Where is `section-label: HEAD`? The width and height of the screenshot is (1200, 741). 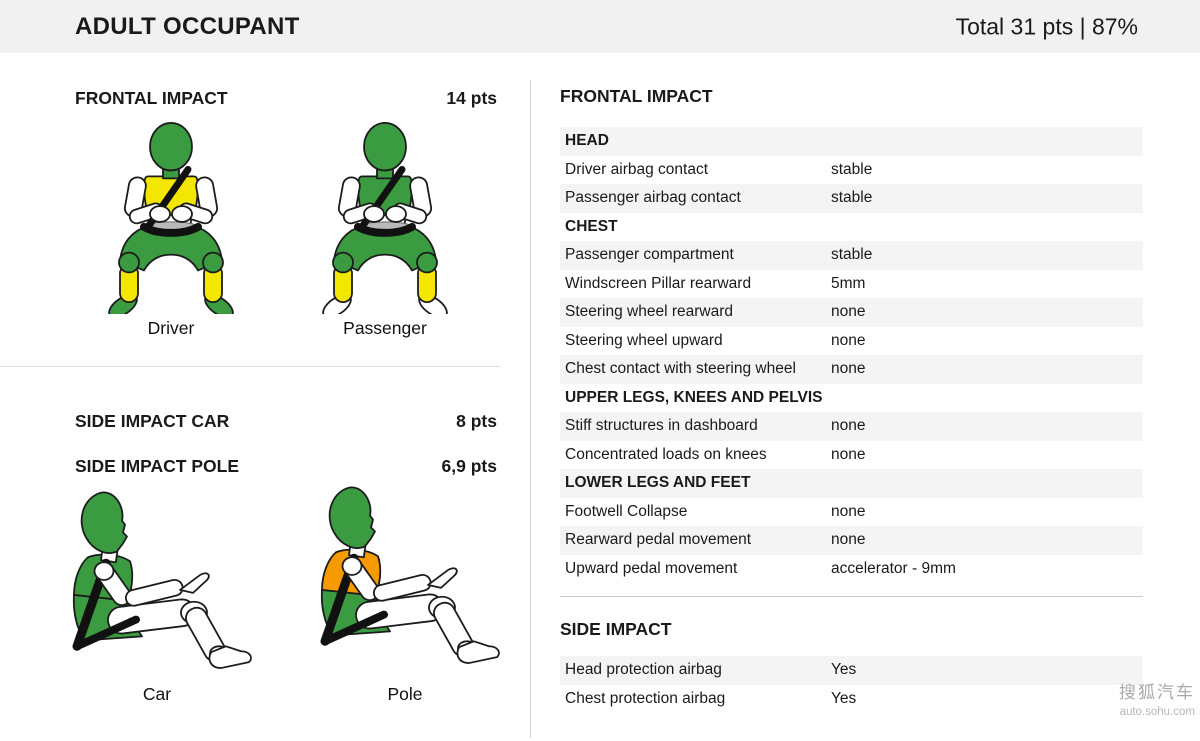
section-label: HEAD is located at coordinates (587, 140).